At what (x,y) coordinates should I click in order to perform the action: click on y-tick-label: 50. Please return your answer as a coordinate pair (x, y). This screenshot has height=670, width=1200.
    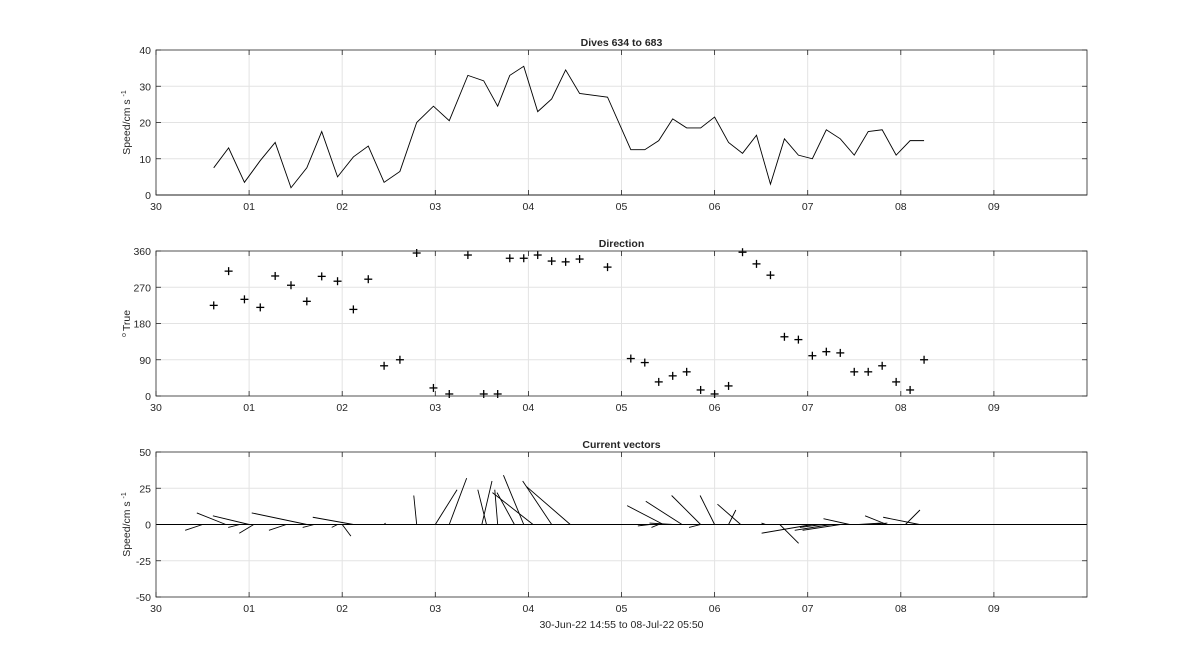
    Looking at the image, I should click on (145, 453).